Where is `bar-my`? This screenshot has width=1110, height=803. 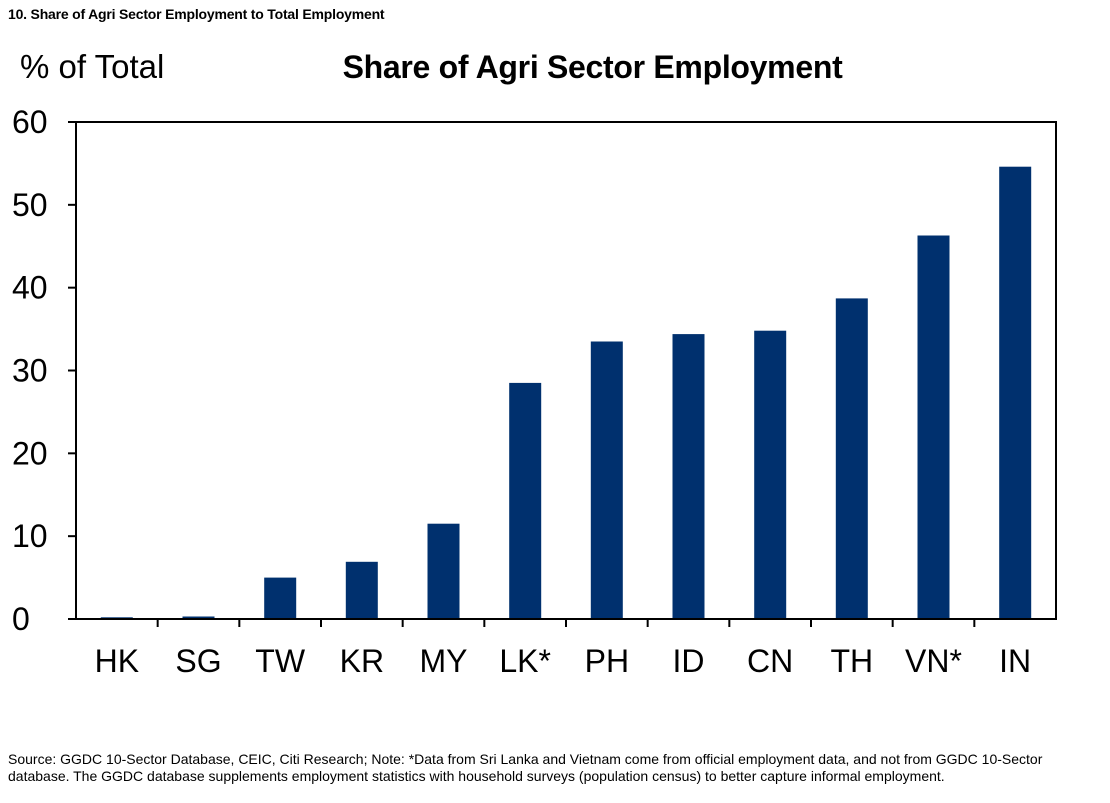 bar-my is located at coordinates (443, 571).